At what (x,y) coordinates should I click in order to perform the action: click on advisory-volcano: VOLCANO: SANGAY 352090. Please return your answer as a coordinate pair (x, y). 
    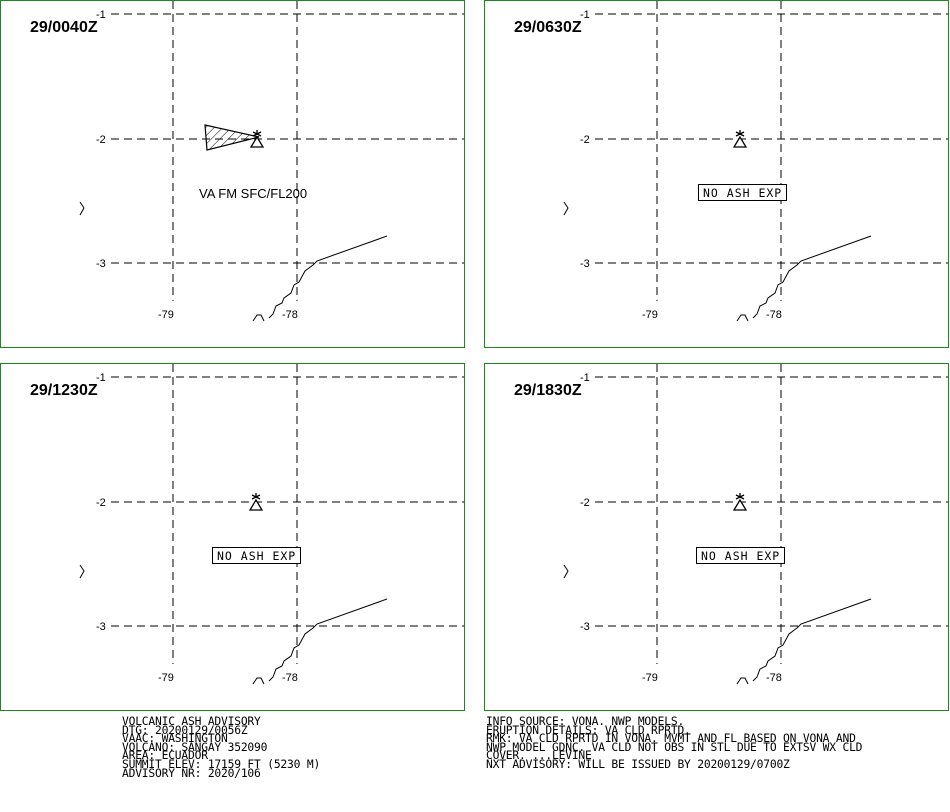
    Looking at the image, I should click on (195, 747).